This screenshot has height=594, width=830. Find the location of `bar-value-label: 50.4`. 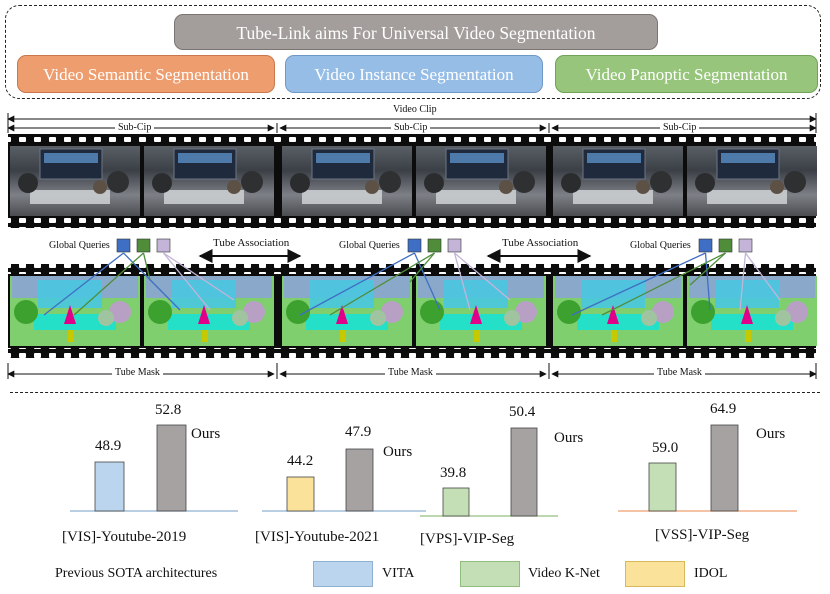

bar-value-label: 50.4 is located at coordinates (522, 412).